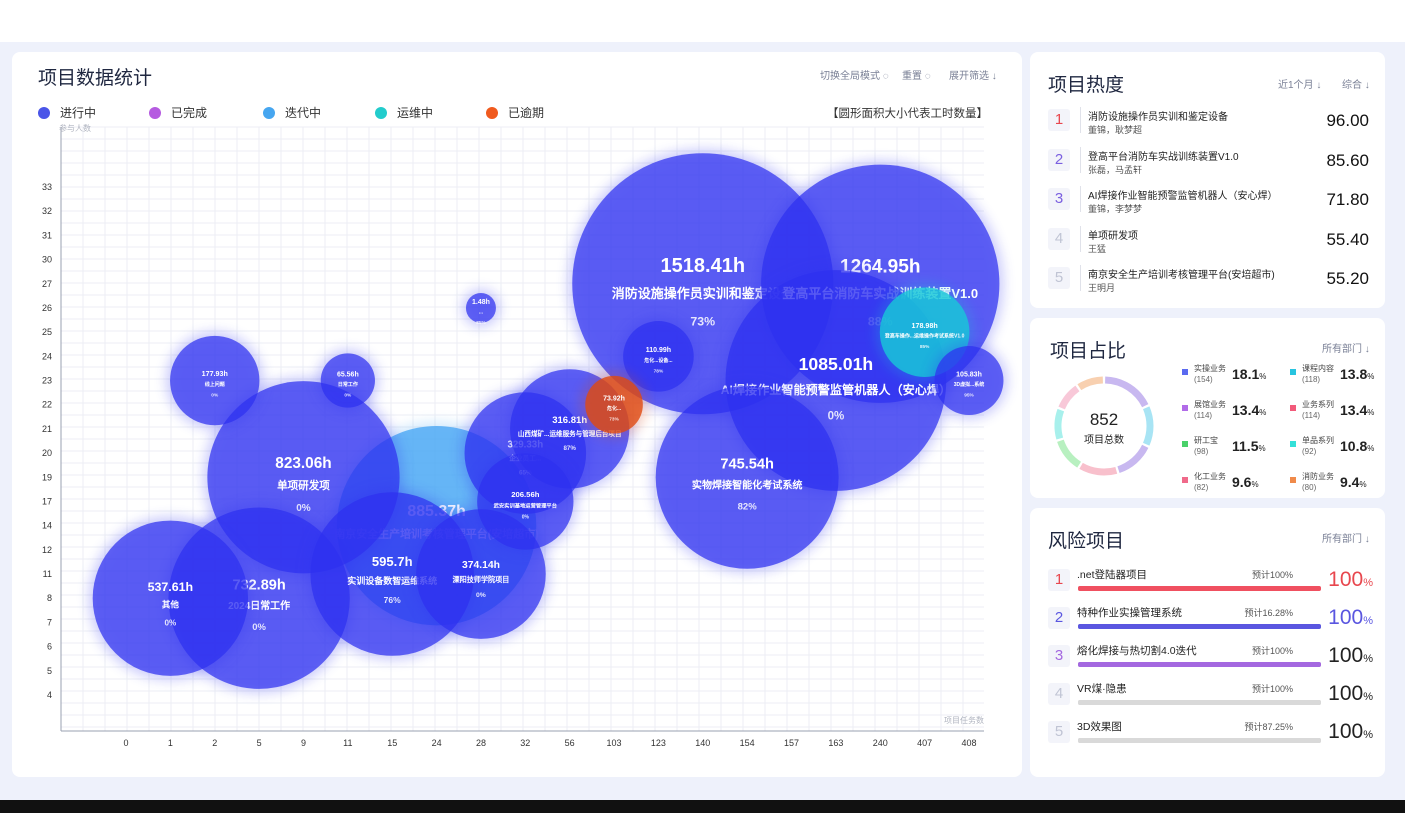 Image resolution: width=1405 pixels, height=813 pixels. I want to click on y-tick-label: 26, so click(47, 308).